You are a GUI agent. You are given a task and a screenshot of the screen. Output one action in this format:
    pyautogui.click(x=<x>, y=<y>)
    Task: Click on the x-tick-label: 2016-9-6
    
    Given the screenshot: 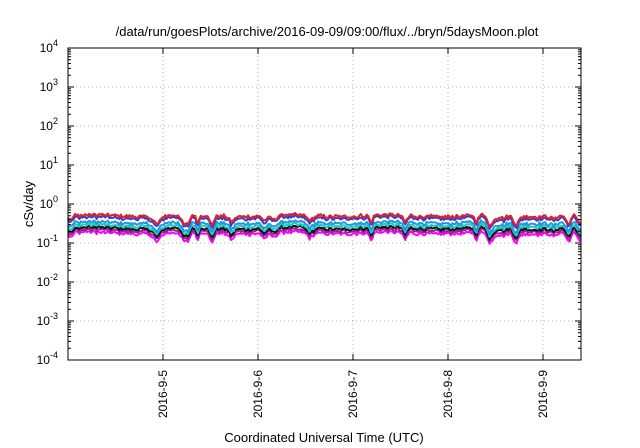 What is the action you would take?
    pyautogui.click(x=258, y=394)
    